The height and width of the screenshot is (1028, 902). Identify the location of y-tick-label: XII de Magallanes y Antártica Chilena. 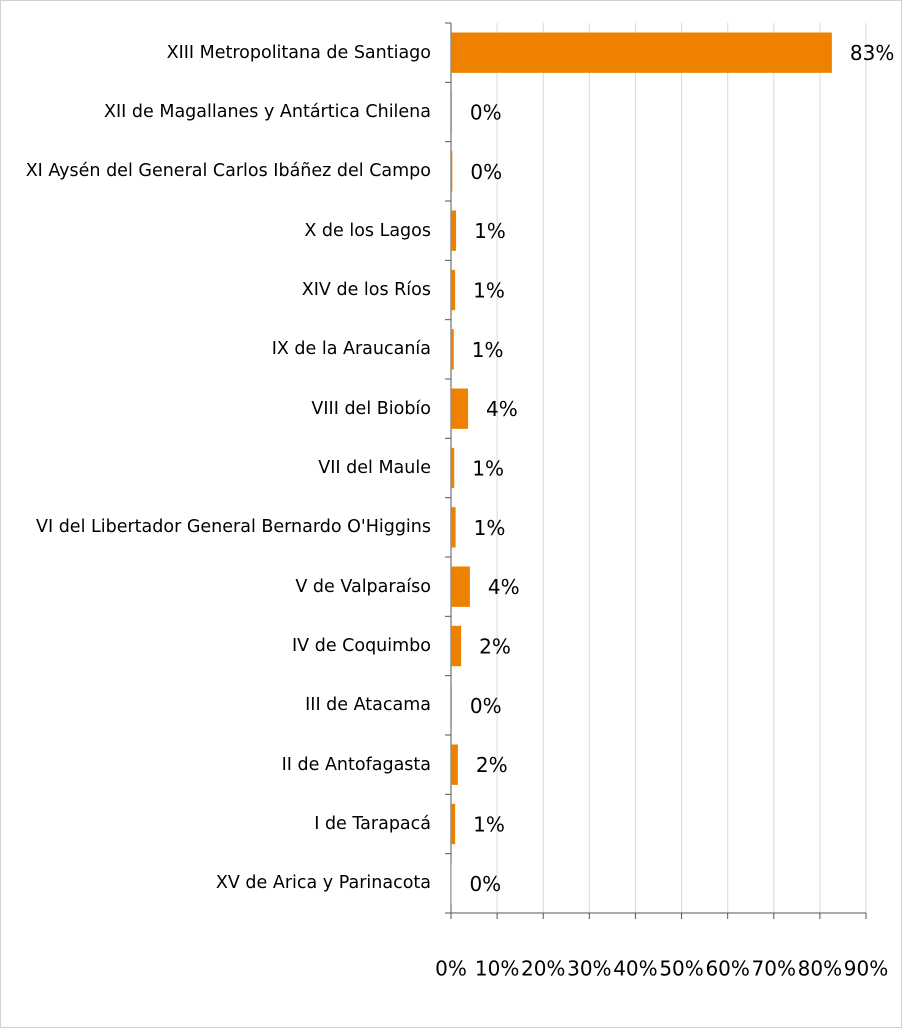
(267, 112).